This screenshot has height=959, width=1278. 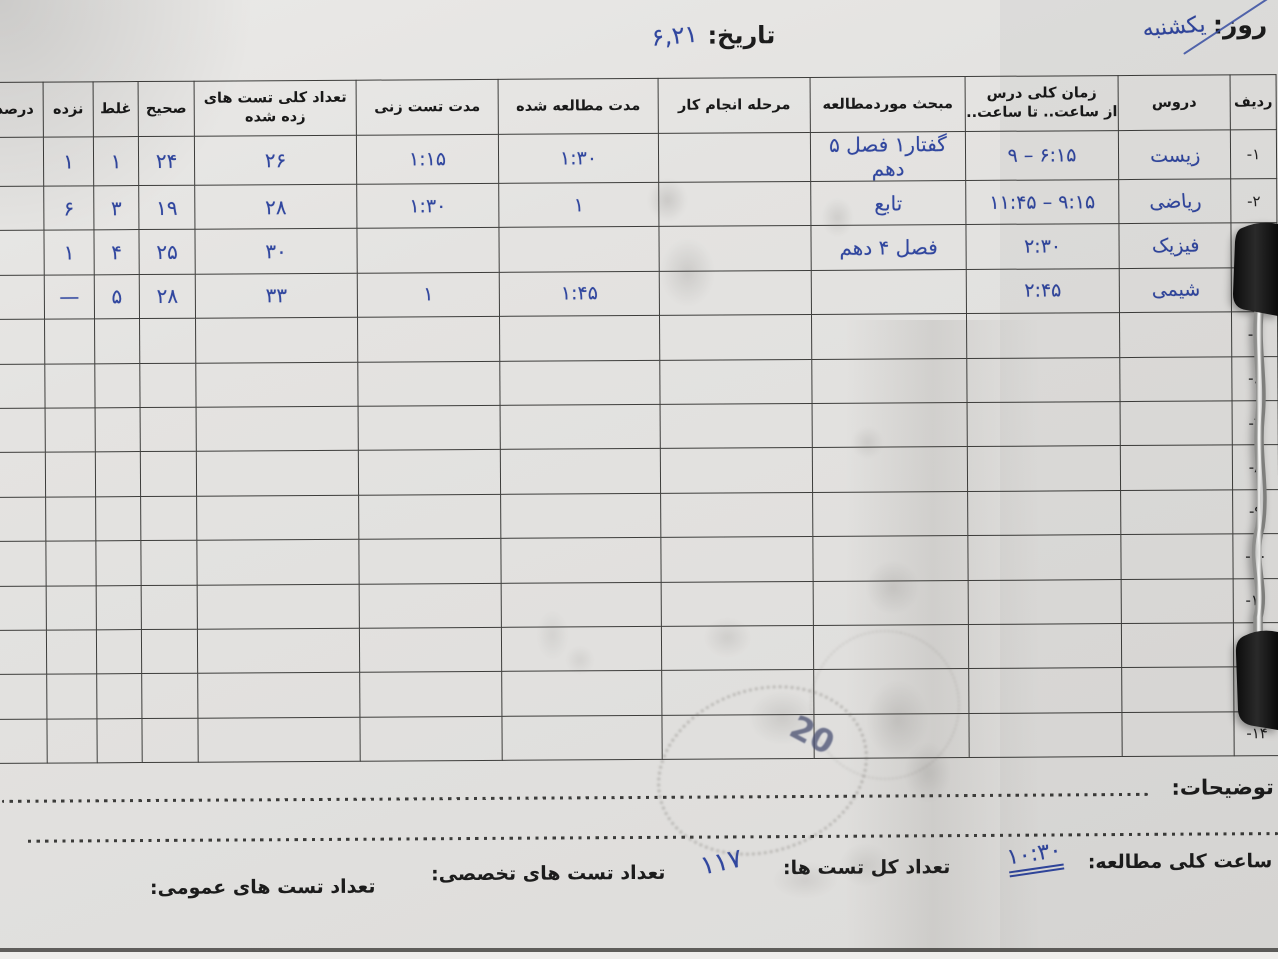 I want to click on cell-row-number: -۱۱, so click(x=1255, y=600).